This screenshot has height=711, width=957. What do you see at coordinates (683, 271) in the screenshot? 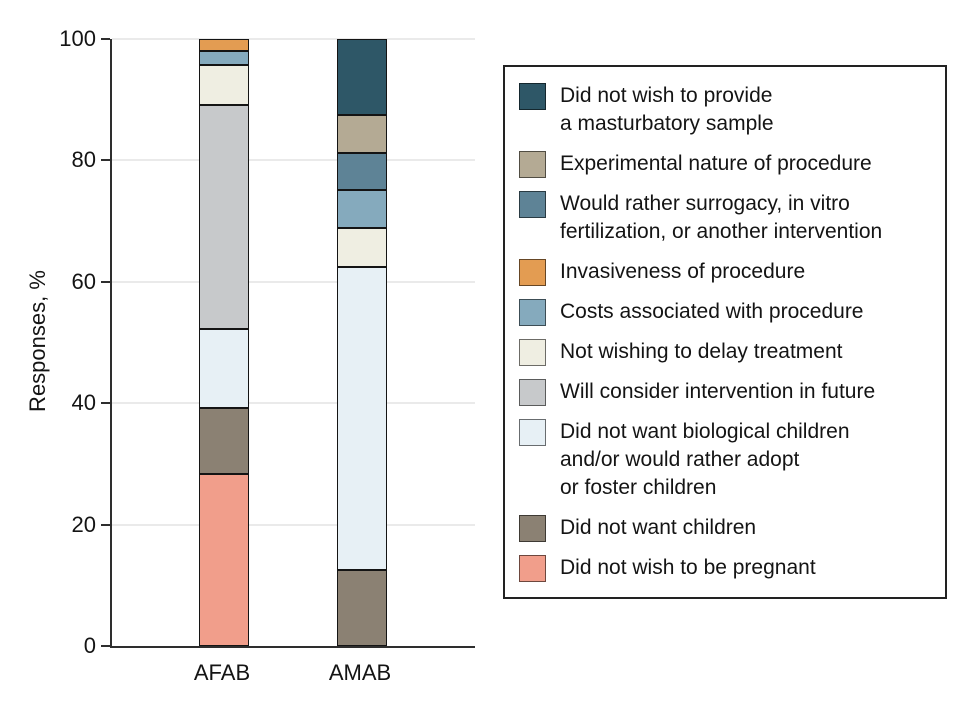
I see `legend-label: Invasiveness of procedure` at bounding box center [683, 271].